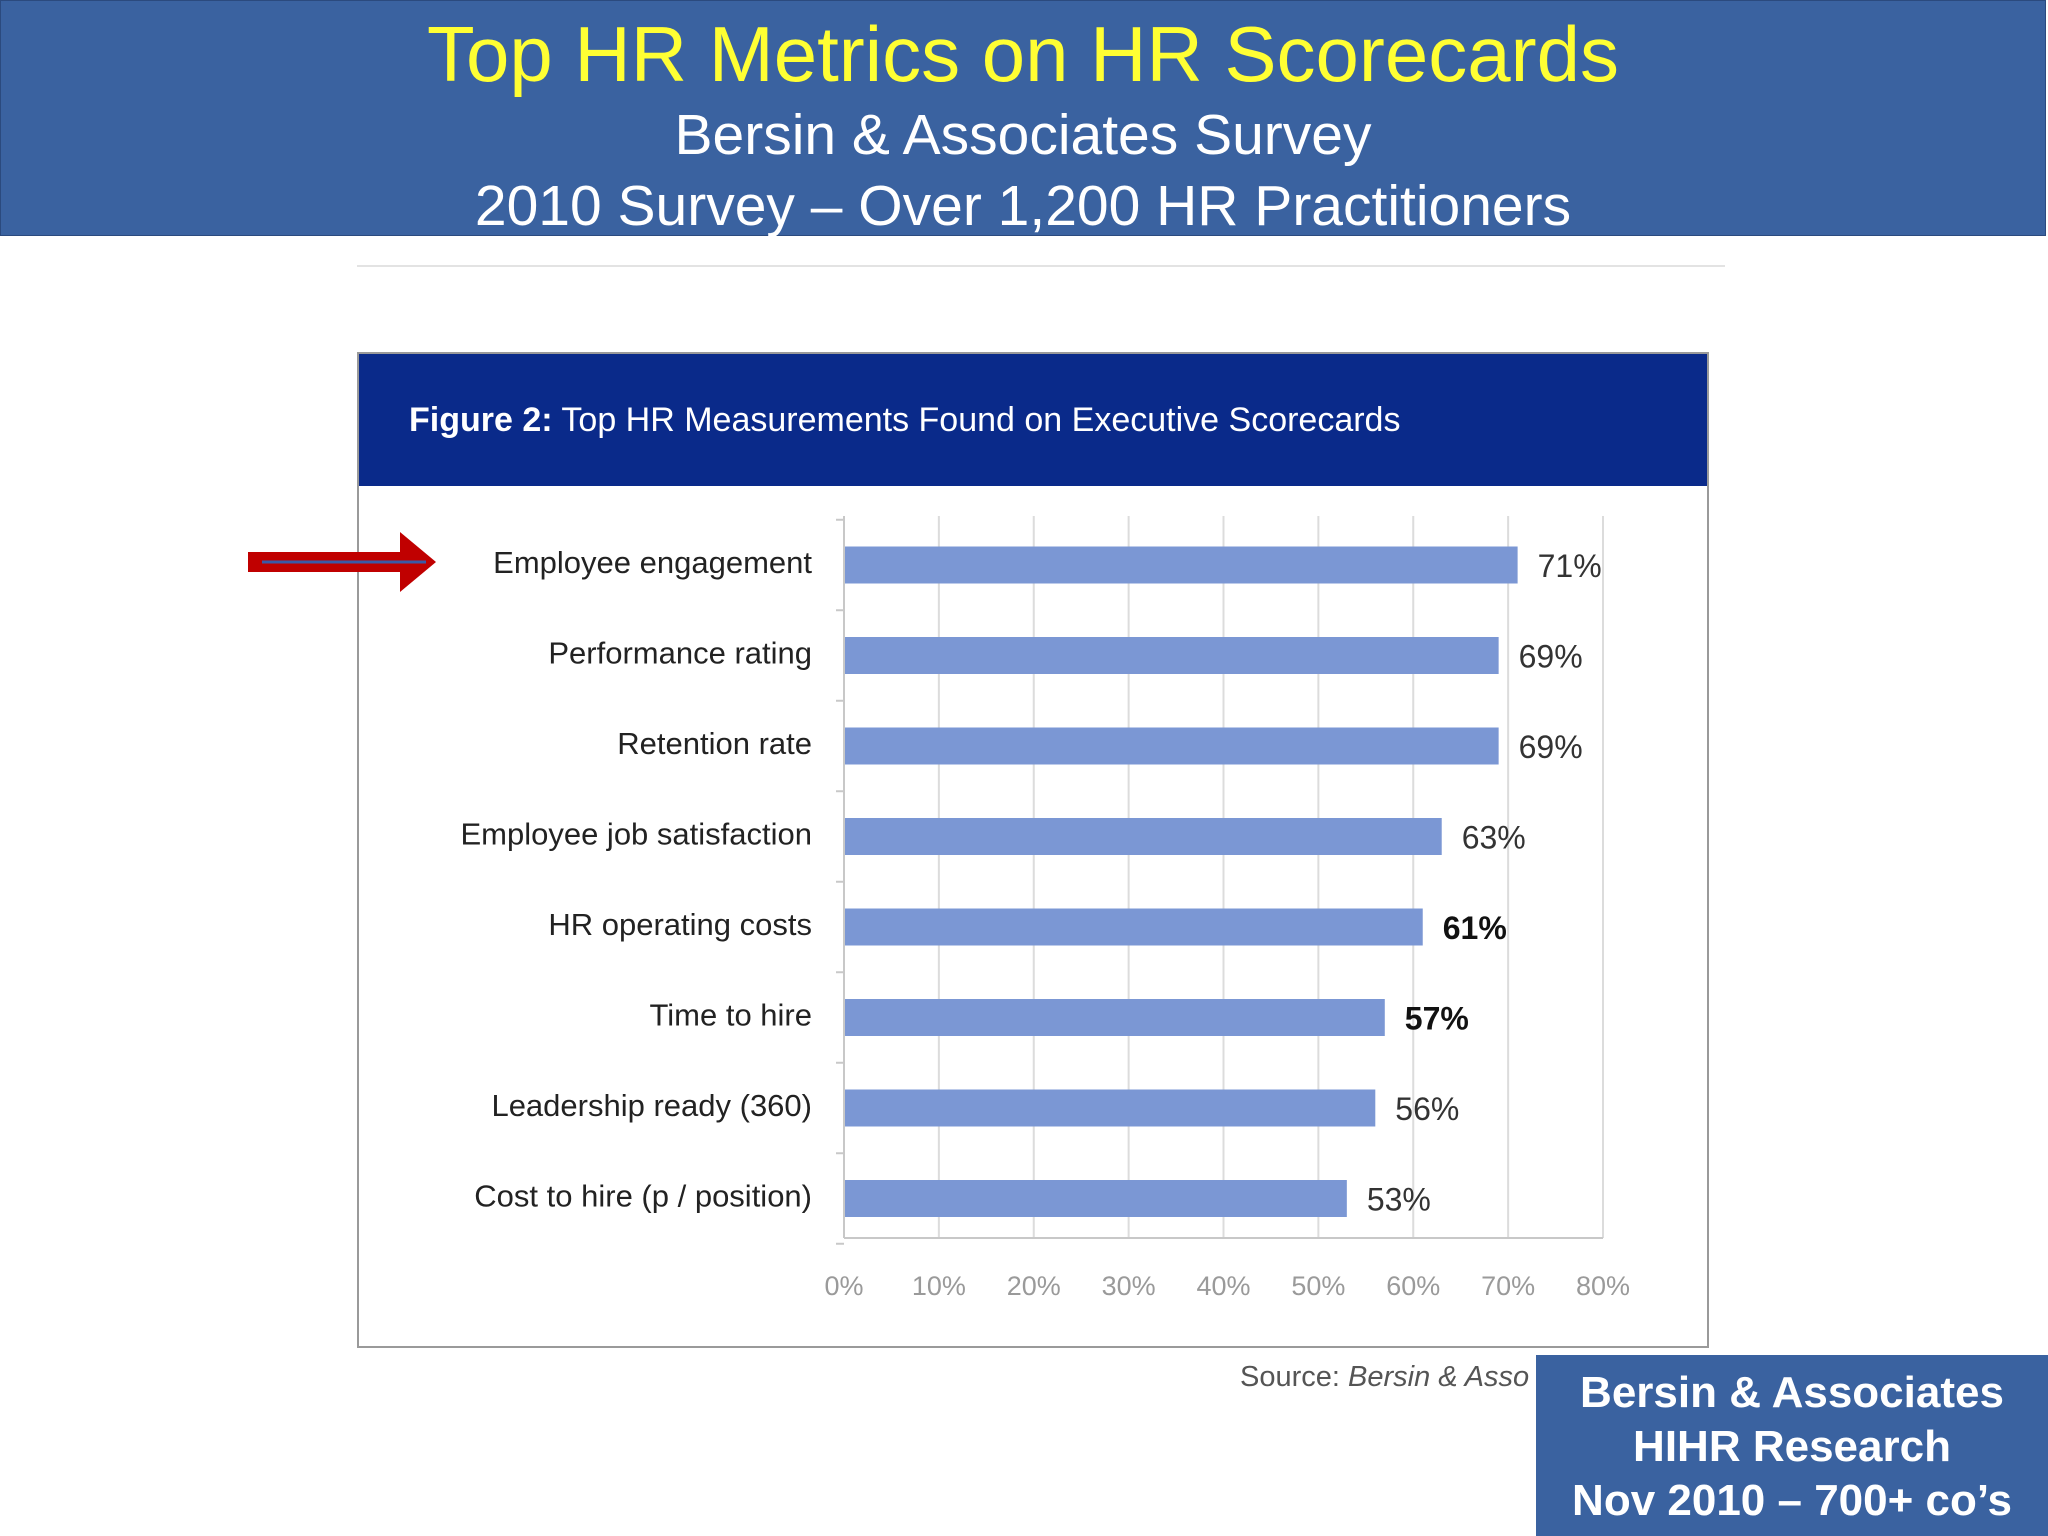 This screenshot has height=1536, width=2048. What do you see at coordinates (1318, 1286) in the screenshot?
I see `x-tick-label: 50%` at bounding box center [1318, 1286].